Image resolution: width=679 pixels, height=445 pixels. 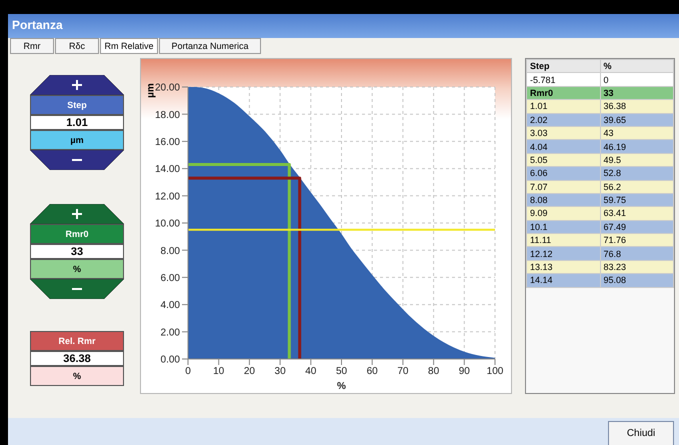 I want to click on text: 10.1, so click(x=563, y=227).